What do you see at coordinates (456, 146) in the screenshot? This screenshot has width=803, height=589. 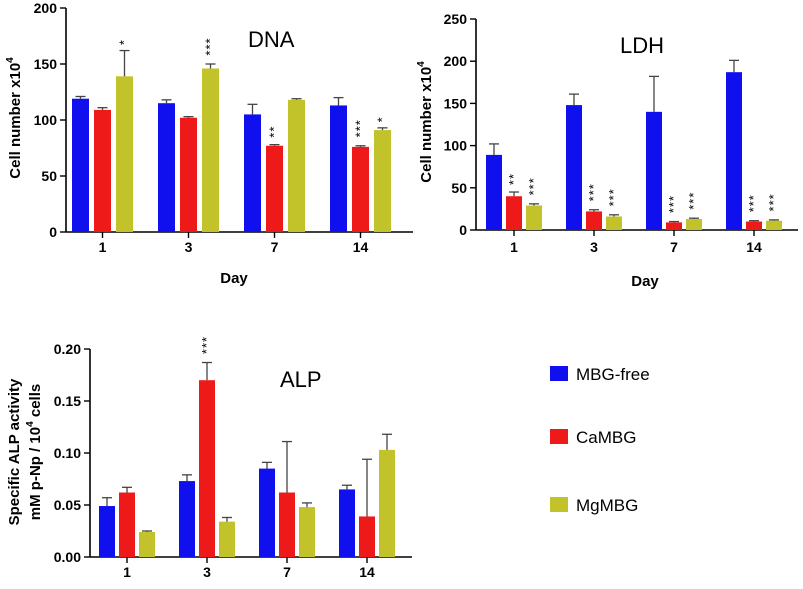 I see `ldh-y-tick-label: 100` at bounding box center [456, 146].